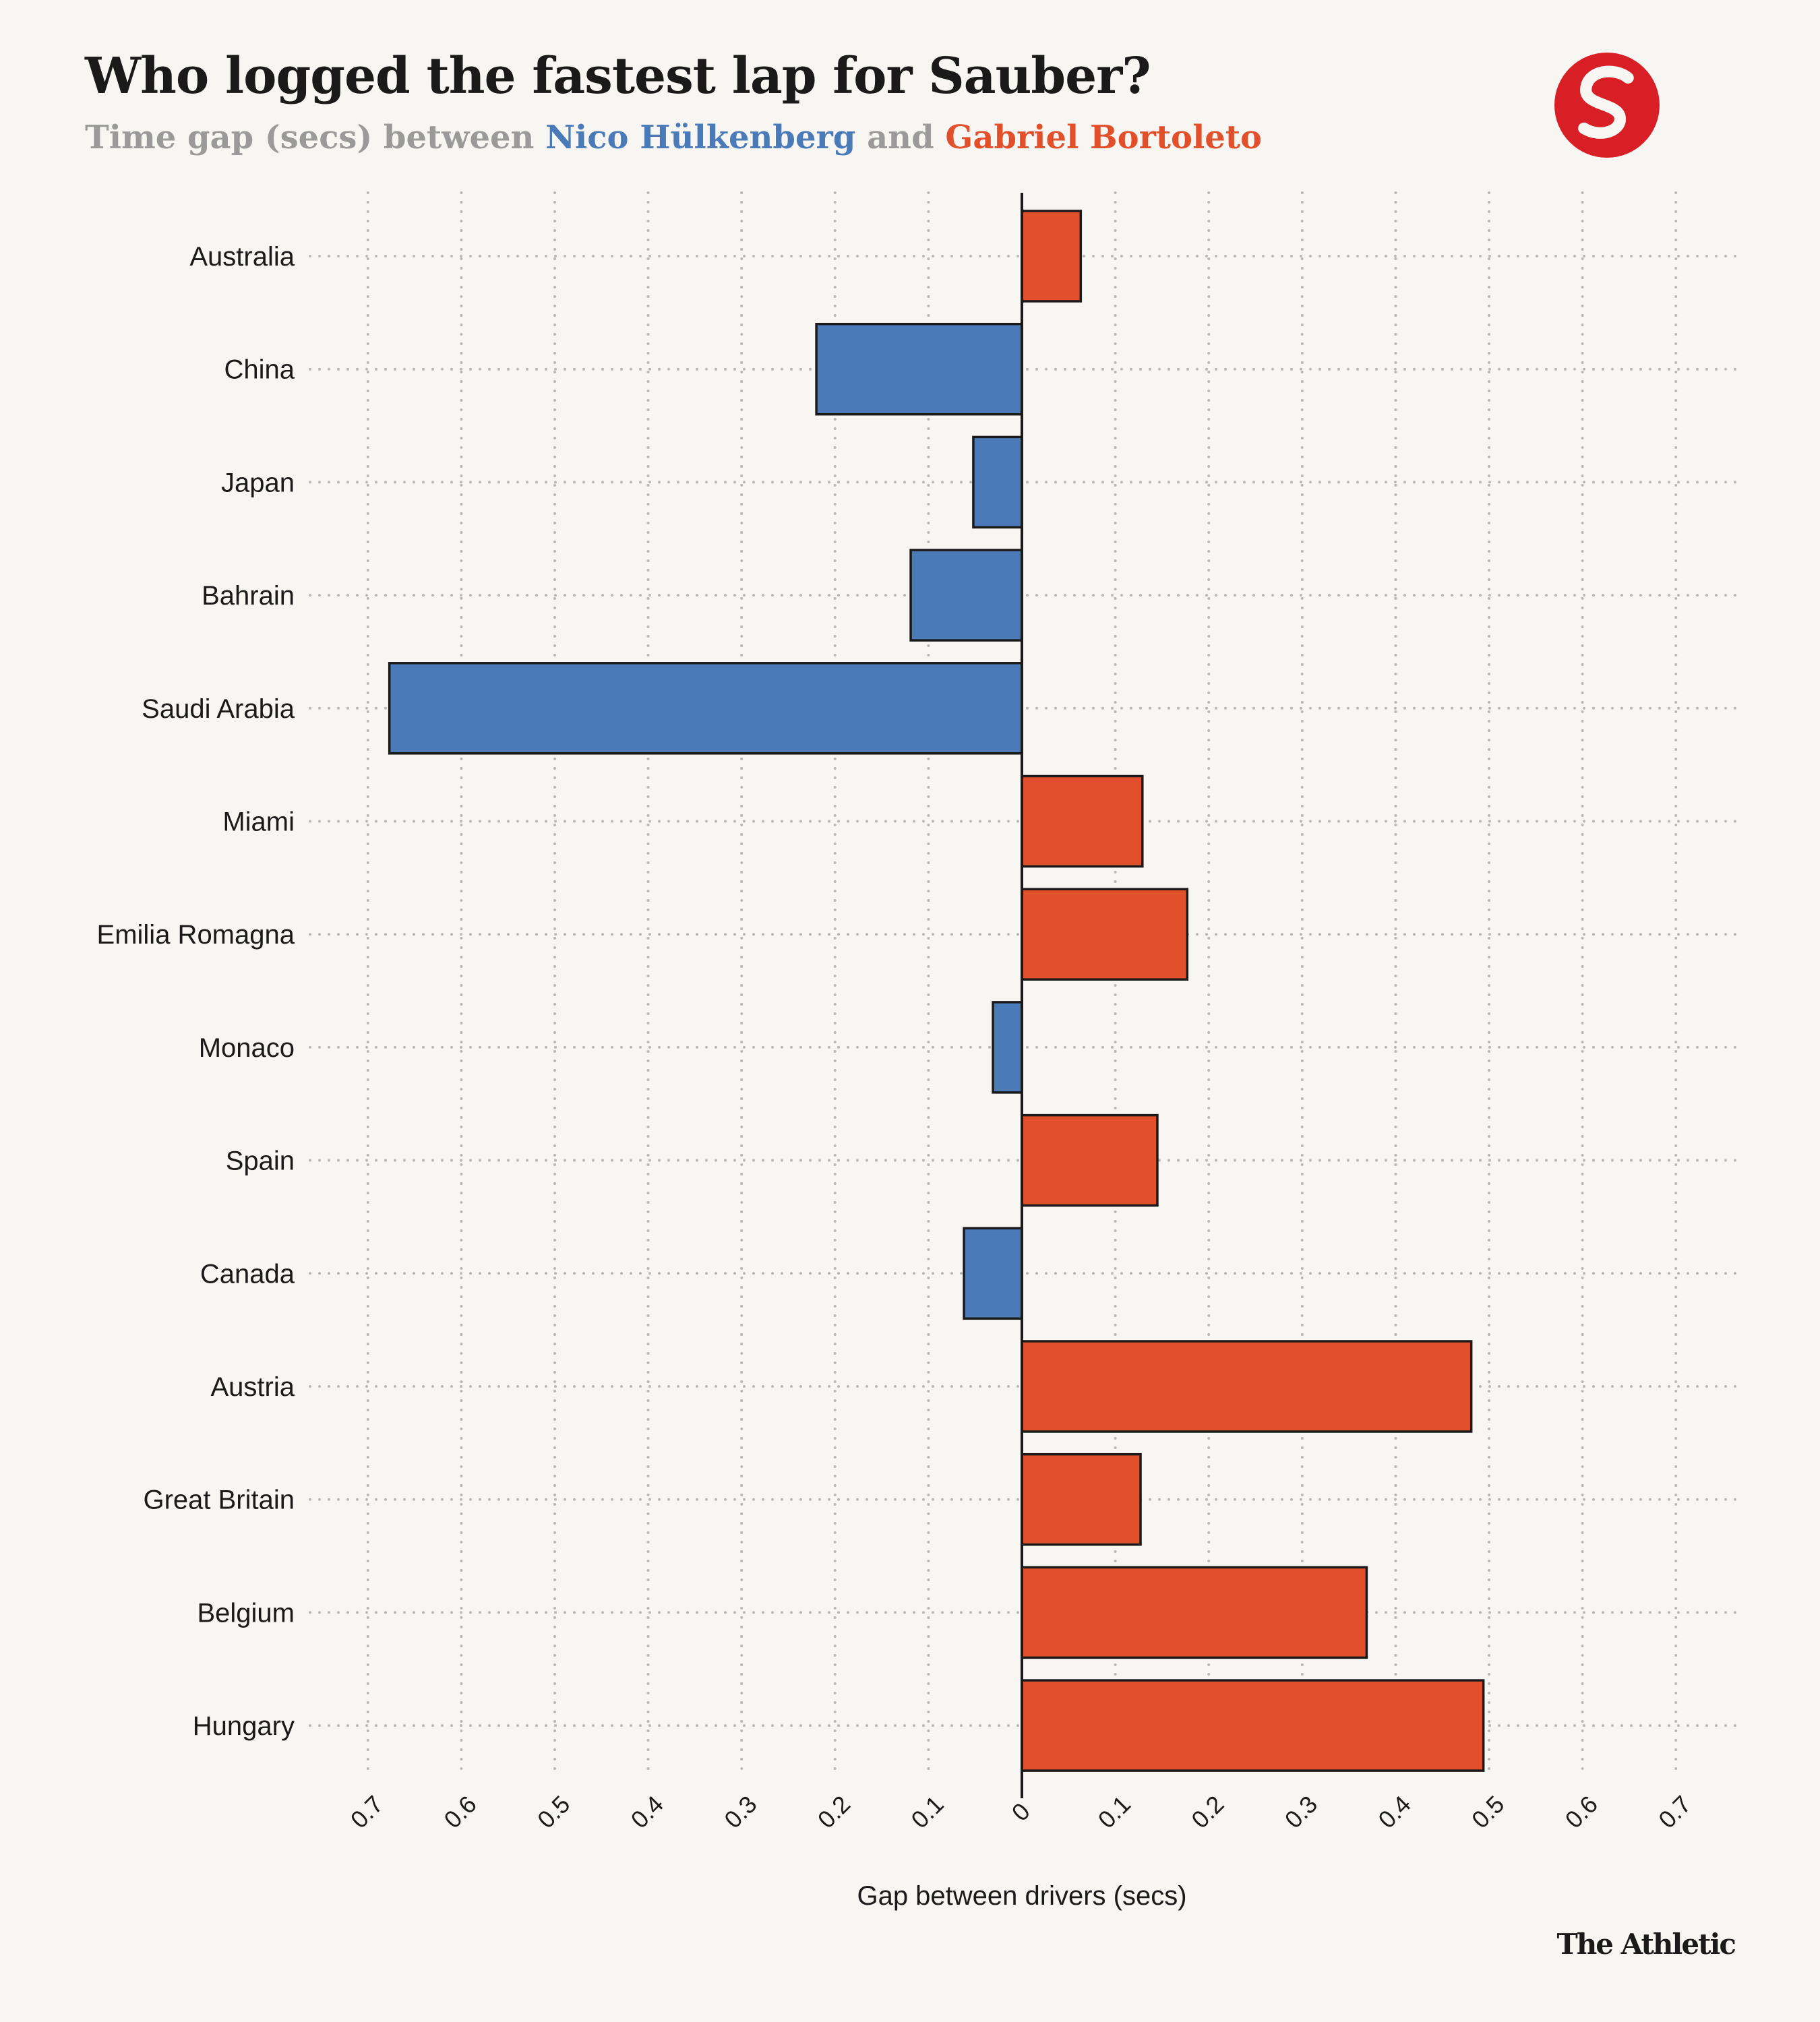 The height and width of the screenshot is (2022, 1820). What do you see at coordinates (1646, 1944) in the screenshot?
I see `brand-wordmark: The Athletic` at bounding box center [1646, 1944].